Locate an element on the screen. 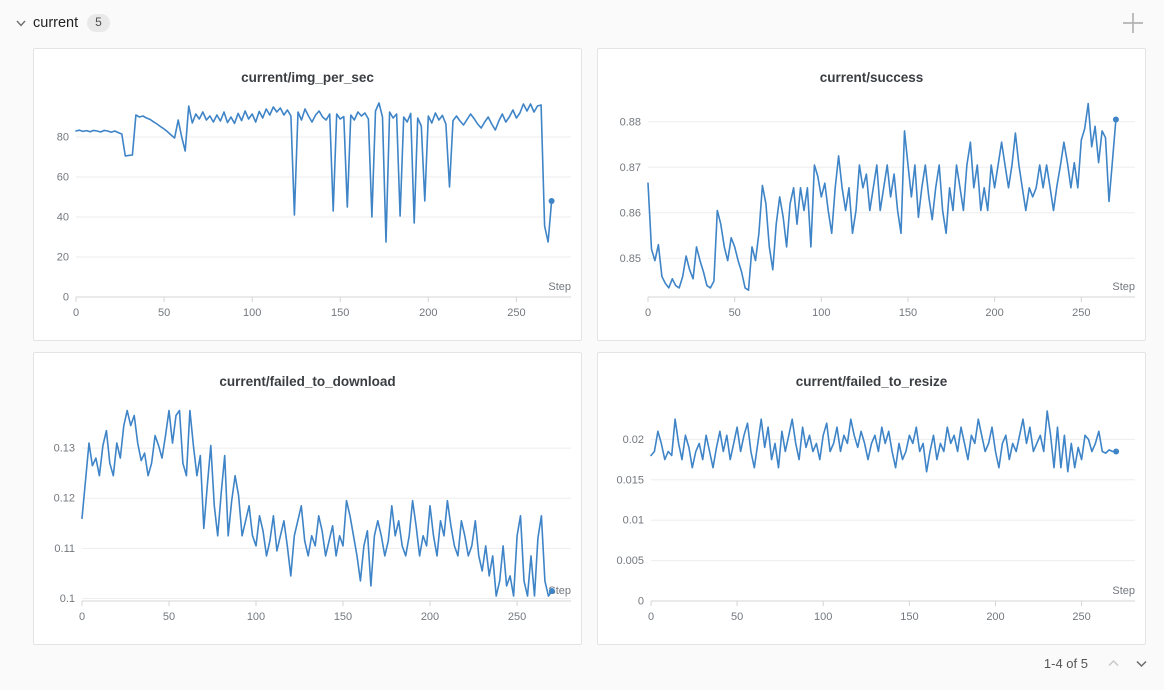 The image size is (1164, 690). panel-count-badge: 5 is located at coordinates (98, 23).